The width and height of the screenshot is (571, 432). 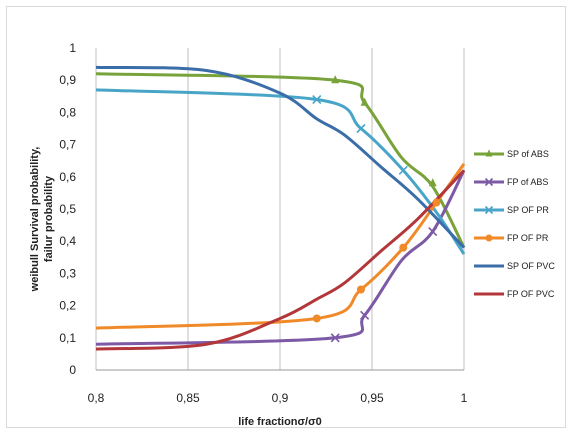 What do you see at coordinates (372, 398) in the screenshot?
I see `x-tick-label: 0,95` at bounding box center [372, 398].